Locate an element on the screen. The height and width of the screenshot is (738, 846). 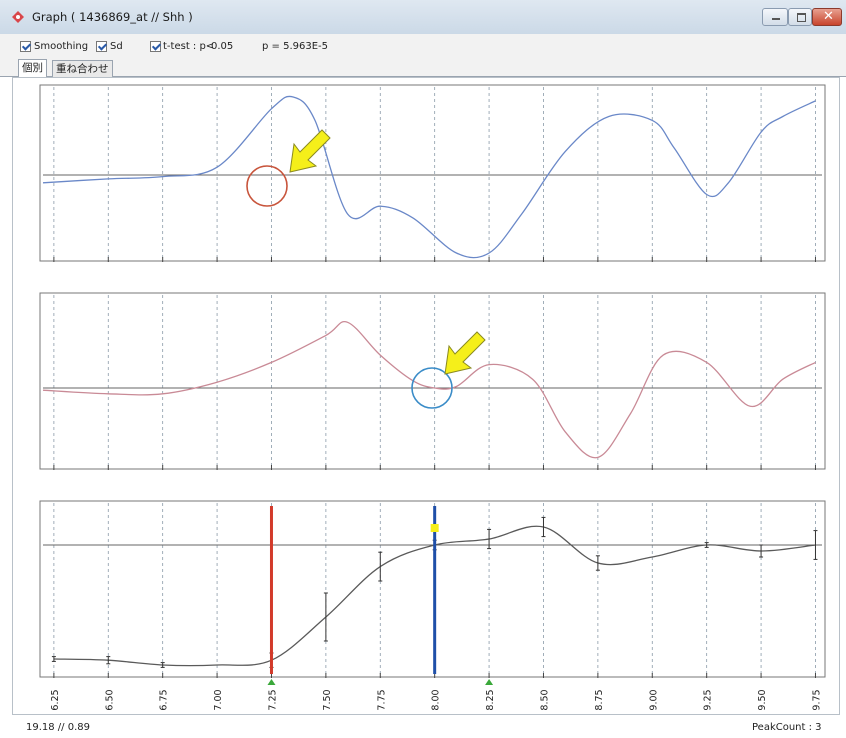
window-title: Graph ( 1436869_at // Shh ) is located at coordinates (112, 17).